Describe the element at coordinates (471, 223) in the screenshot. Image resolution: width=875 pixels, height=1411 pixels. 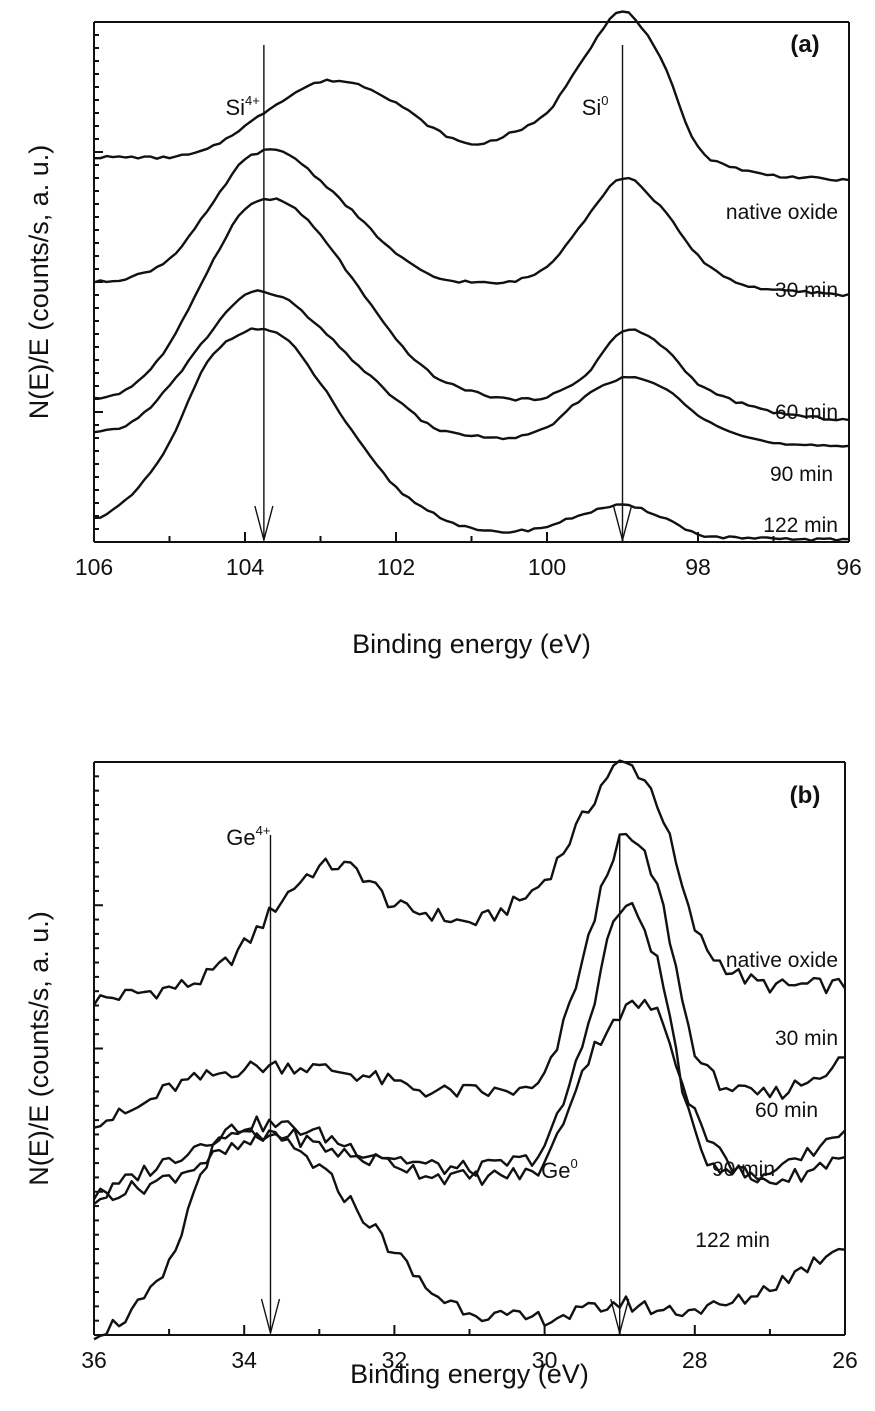
I see `series-curve-30-min` at that location.